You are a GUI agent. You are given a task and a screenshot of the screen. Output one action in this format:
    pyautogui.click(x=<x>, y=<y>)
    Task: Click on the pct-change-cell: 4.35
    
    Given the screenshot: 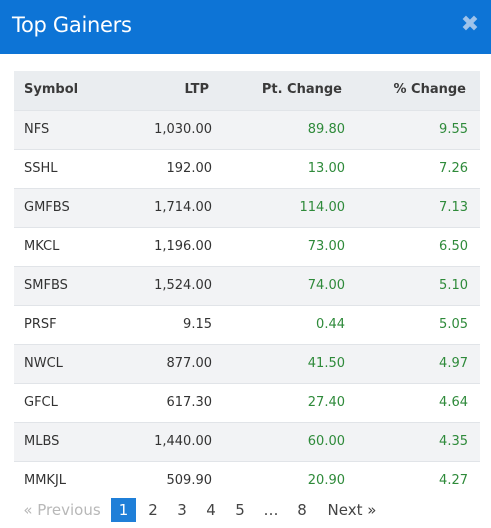 What is the action you would take?
    pyautogui.click(x=453, y=441)
    